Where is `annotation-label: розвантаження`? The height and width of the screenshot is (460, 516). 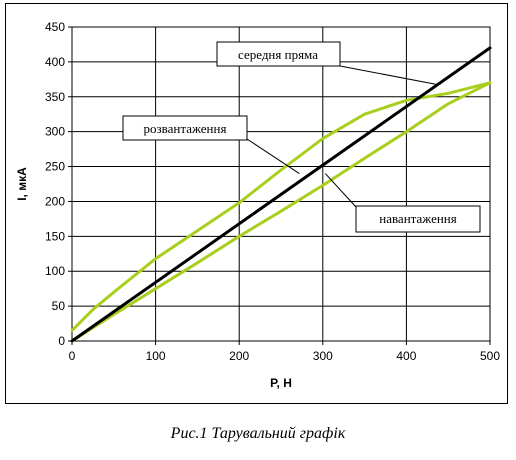
annotation-label: розвантаження is located at coordinates (185, 128).